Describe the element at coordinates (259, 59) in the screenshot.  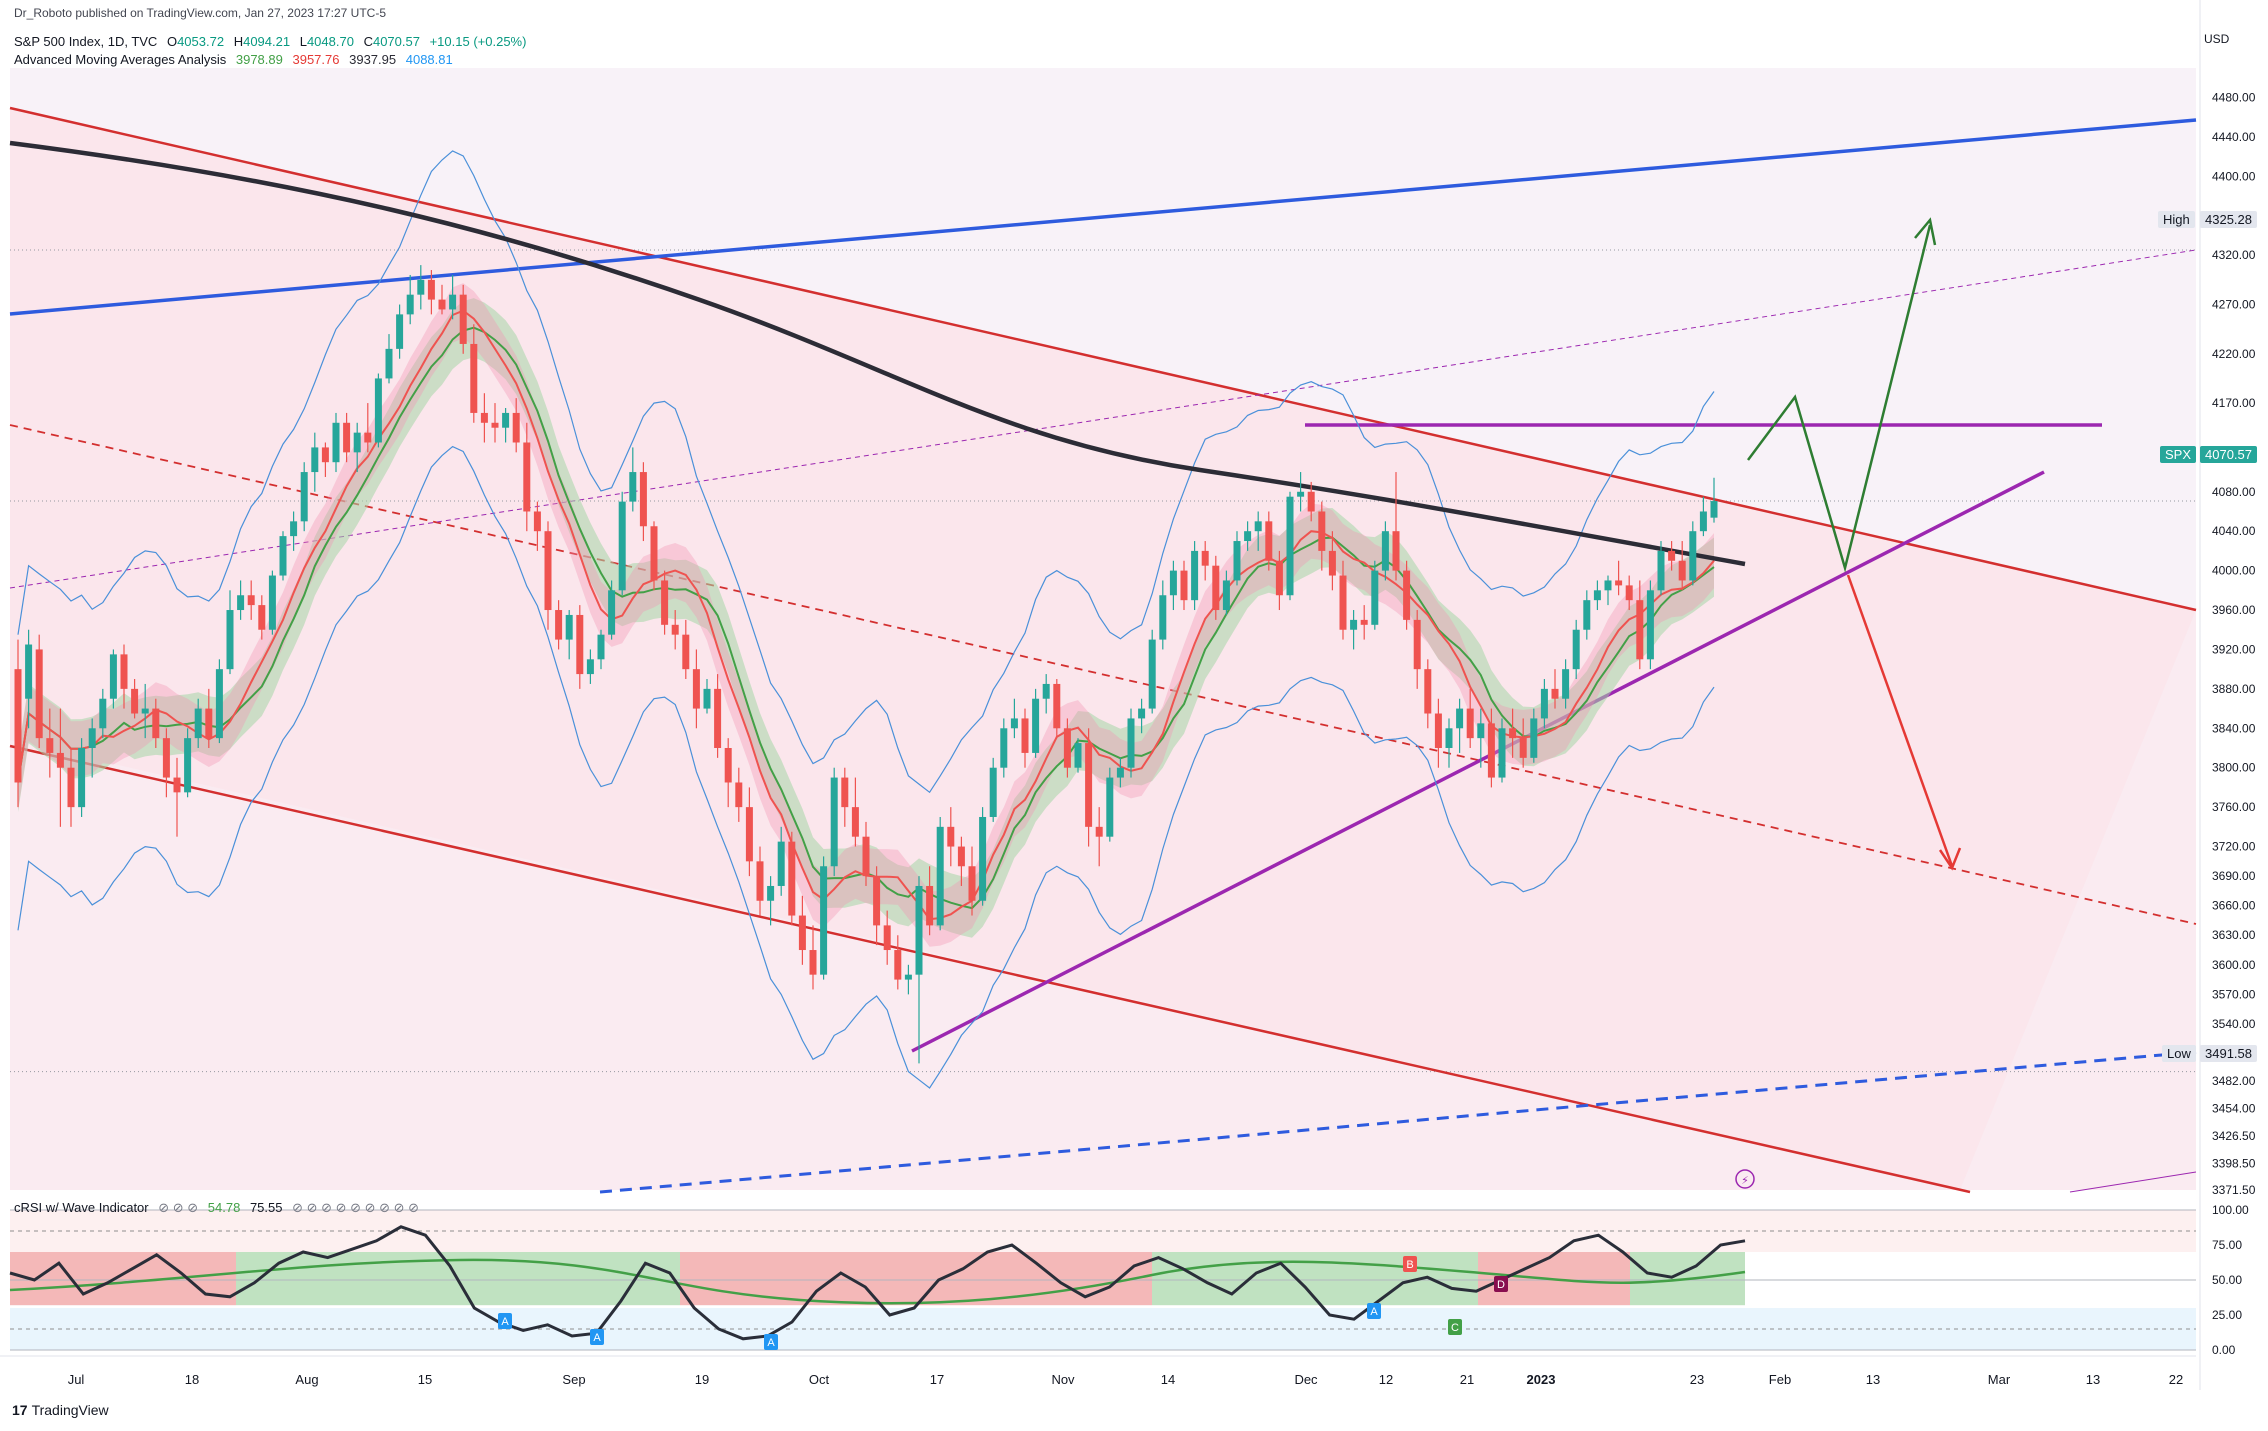
I see `ma-value-1: 3978.89` at that location.